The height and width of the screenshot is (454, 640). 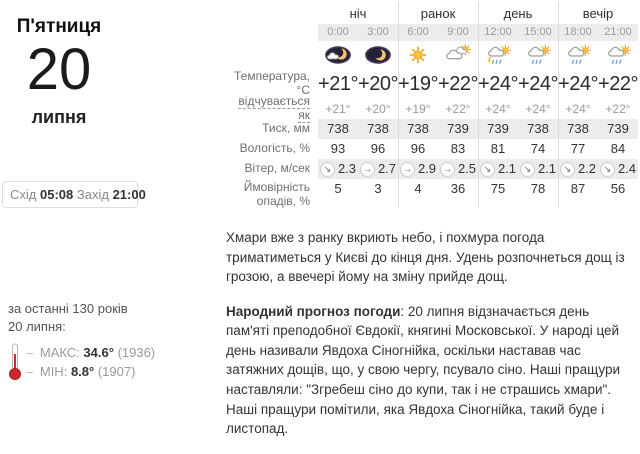 What do you see at coordinates (338, 84) in the screenshot?
I see `temp-cell: +21°` at bounding box center [338, 84].